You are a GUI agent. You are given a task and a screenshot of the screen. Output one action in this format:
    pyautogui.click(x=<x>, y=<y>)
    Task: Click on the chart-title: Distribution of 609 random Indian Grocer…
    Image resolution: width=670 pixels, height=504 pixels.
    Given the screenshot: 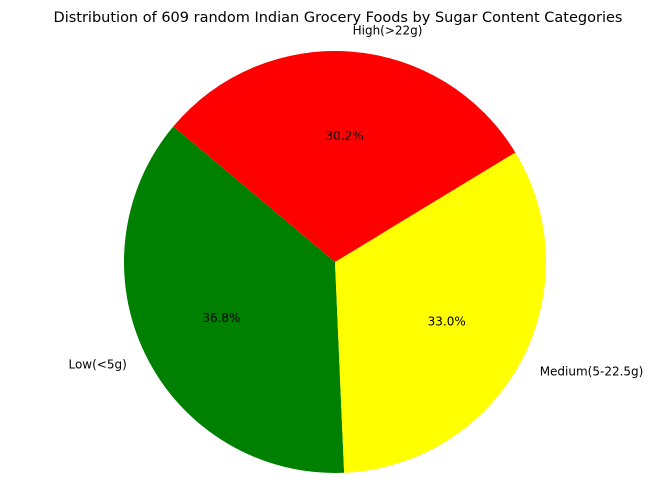 What is the action you would take?
    pyautogui.click(x=338, y=18)
    